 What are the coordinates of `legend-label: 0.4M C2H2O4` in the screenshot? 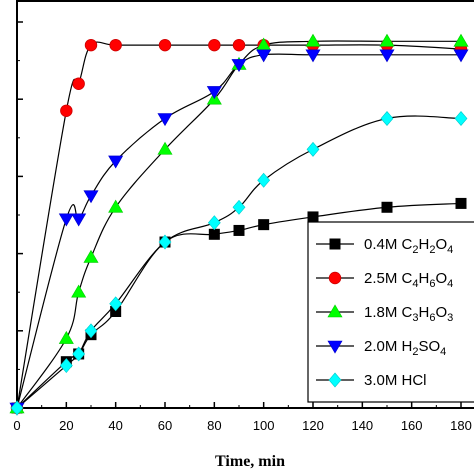 It's located at (408, 246).